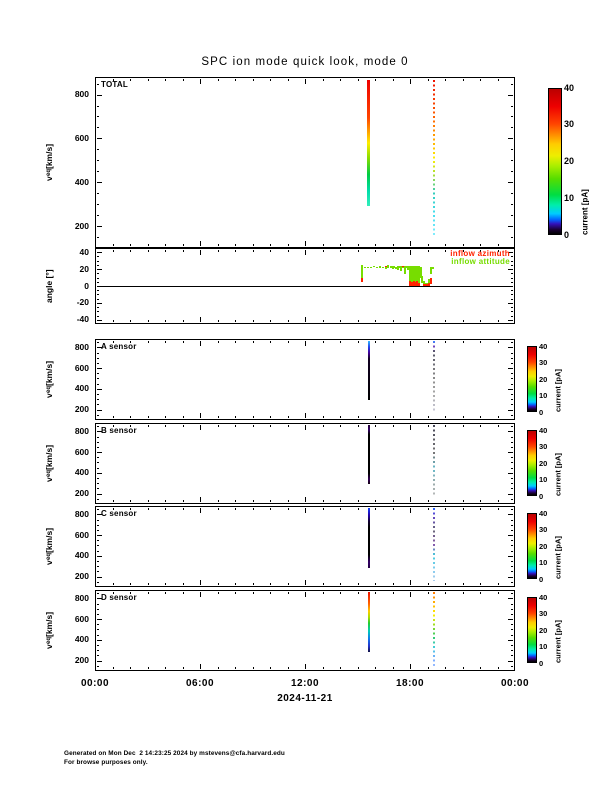 The image size is (612, 792). Describe the element at coordinates (49, 162) in the screenshot. I see `y-axis-label-total: v eq [km/s]` at that location.